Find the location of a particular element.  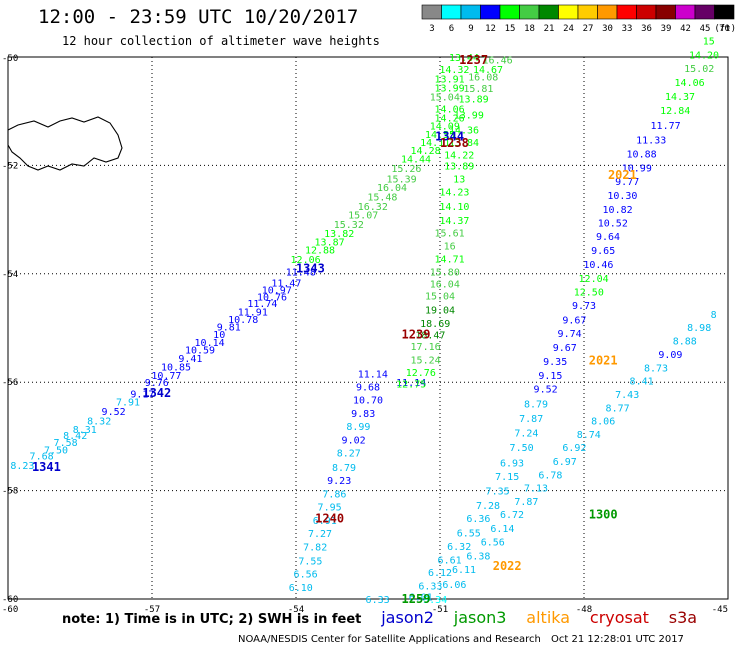

legend-label: 27 is located at coordinates (588, 29).